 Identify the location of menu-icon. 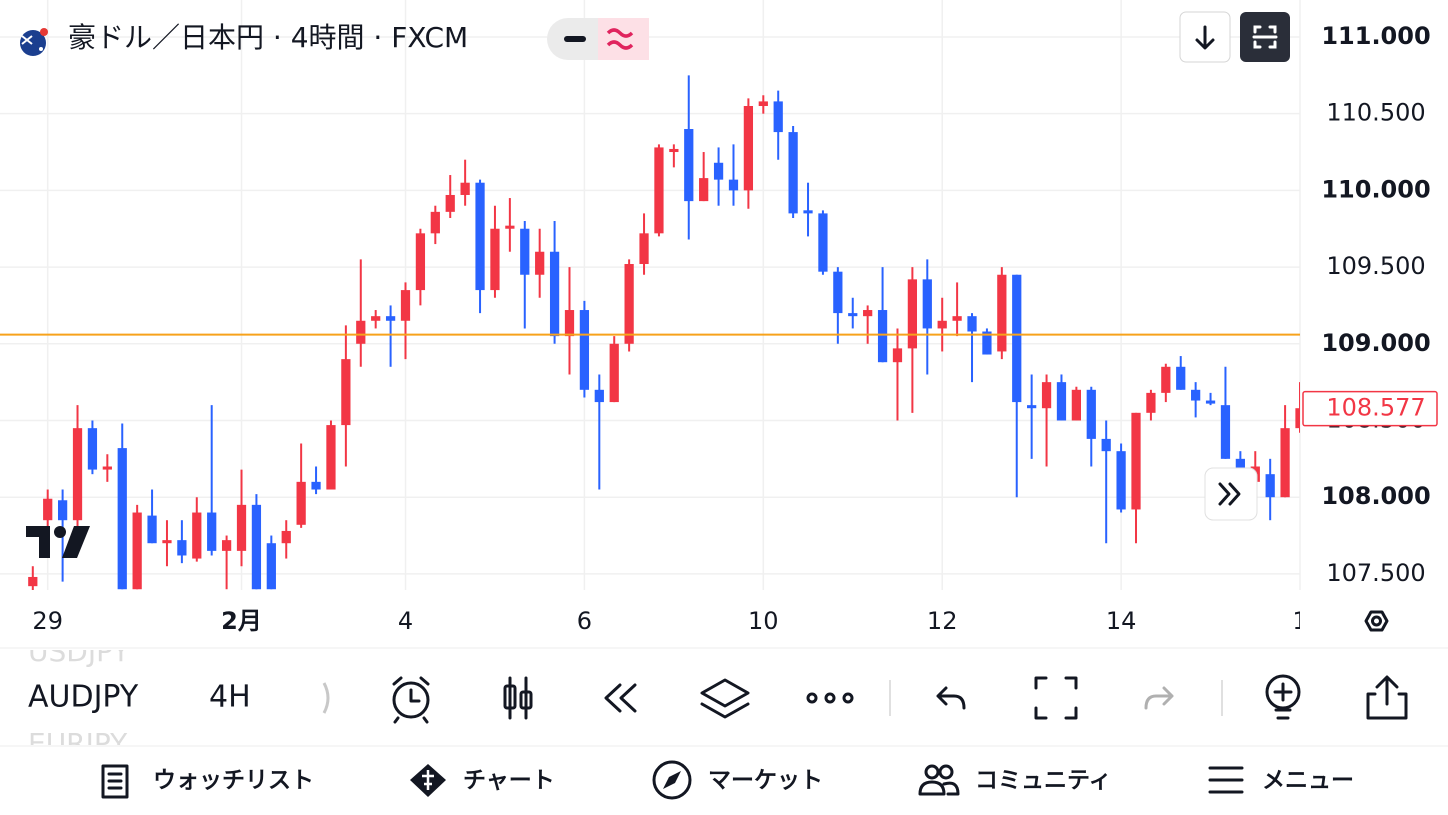
(1226, 780).